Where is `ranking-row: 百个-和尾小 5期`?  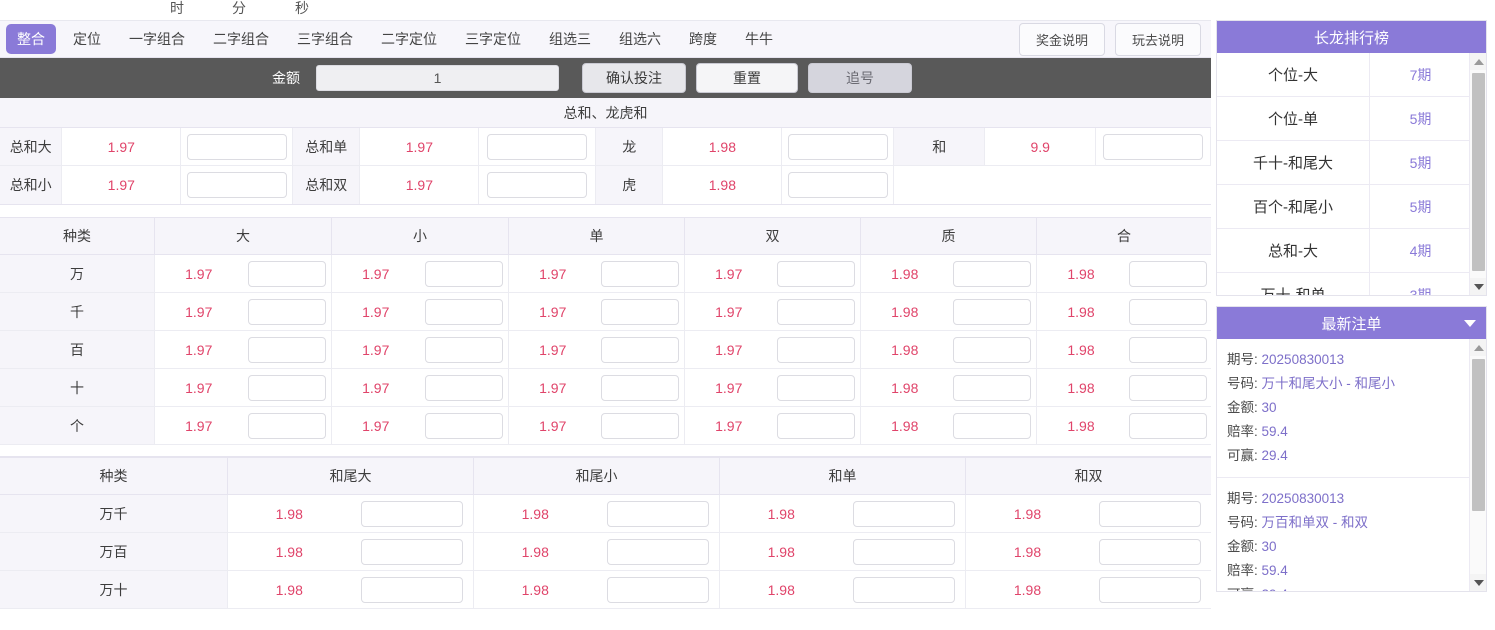 ranking-row: 百个-和尾小 5期 is located at coordinates (1344, 207).